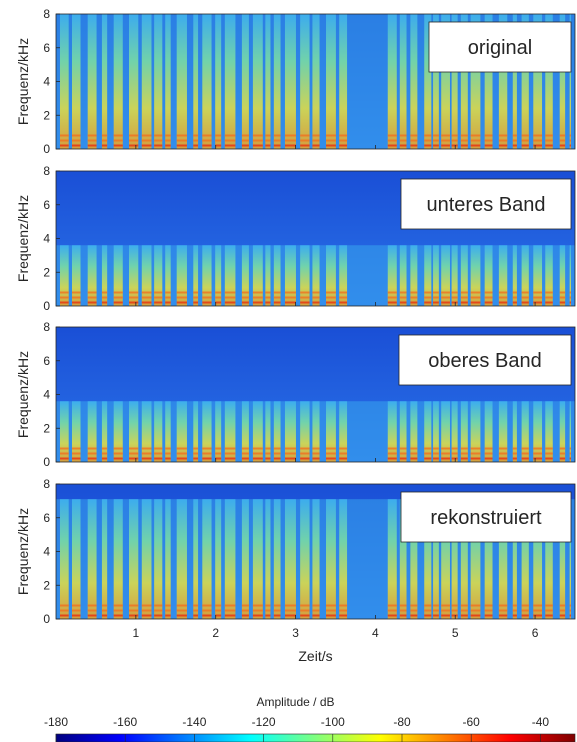 Image resolution: width=577 pixels, height=742 pixels. Describe the element at coordinates (46, 395) in the screenshot. I see `y-tick-label: 4` at that location.